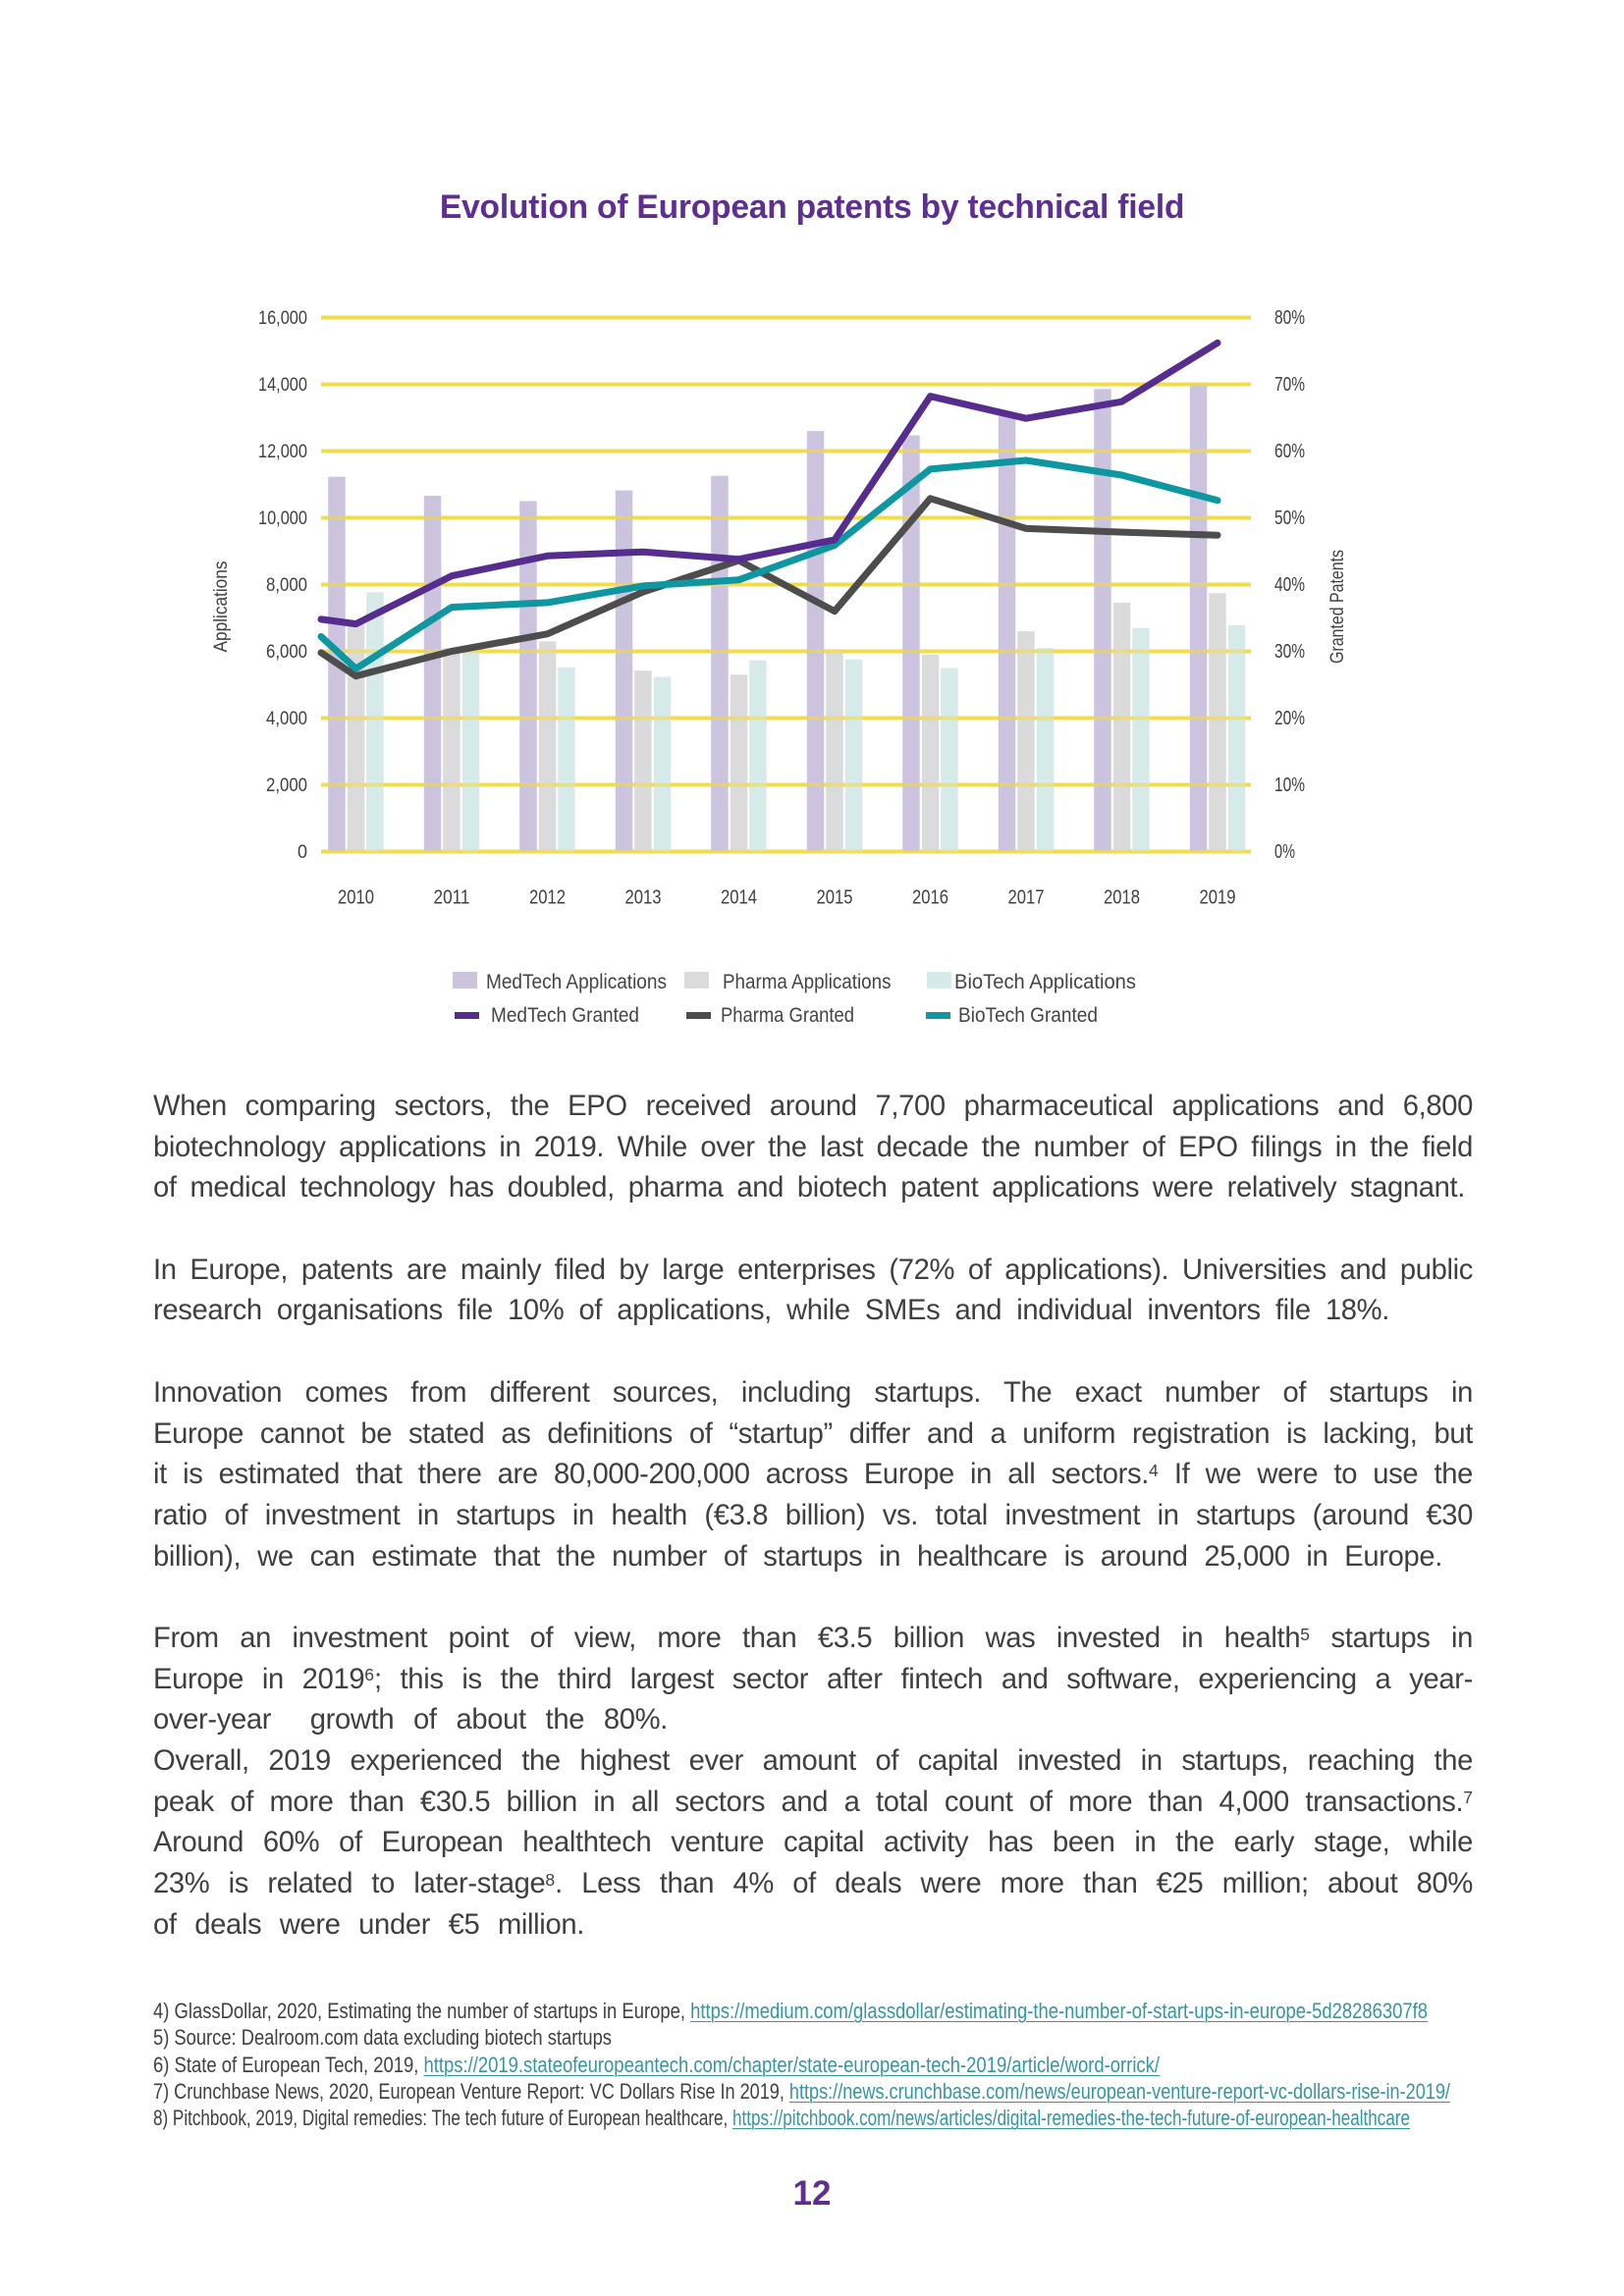 This screenshot has height=2296, width=1624. I want to click on svg-text: 4,000, so click(286, 719).